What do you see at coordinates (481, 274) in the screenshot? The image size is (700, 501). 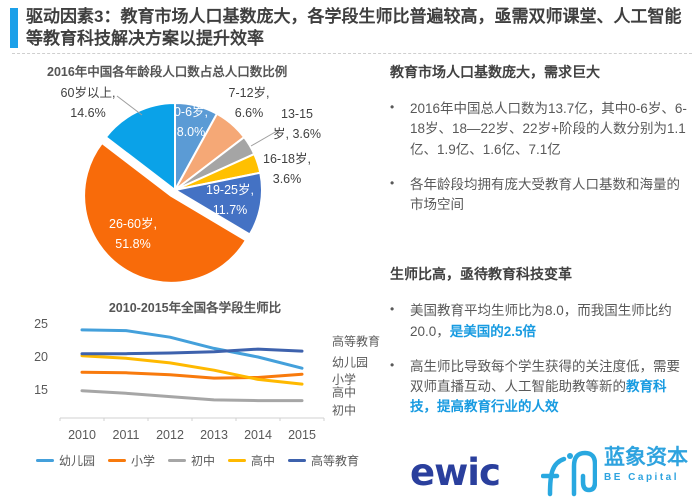 I see `section2-heading: 生师比高，亟待教育科技变革` at bounding box center [481, 274].